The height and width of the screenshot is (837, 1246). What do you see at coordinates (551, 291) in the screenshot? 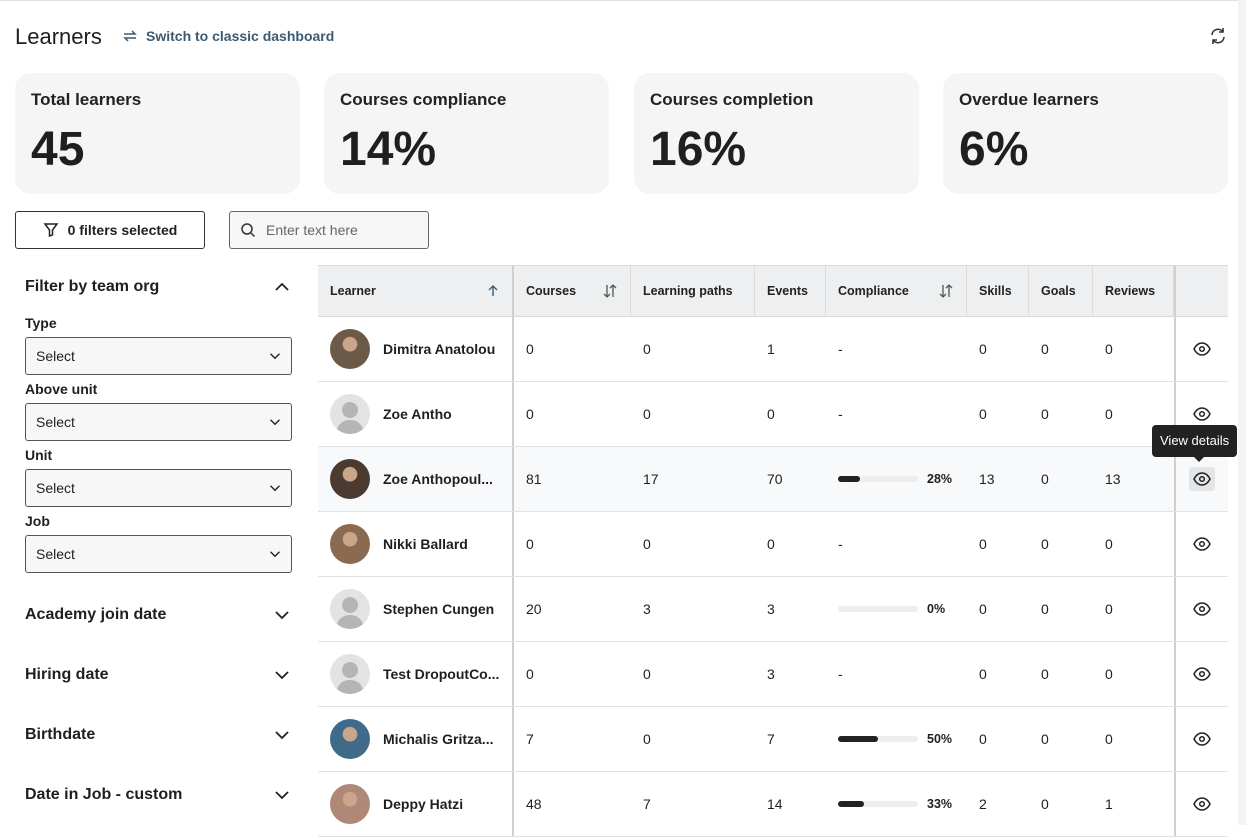
I see `column-label: Courses` at bounding box center [551, 291].